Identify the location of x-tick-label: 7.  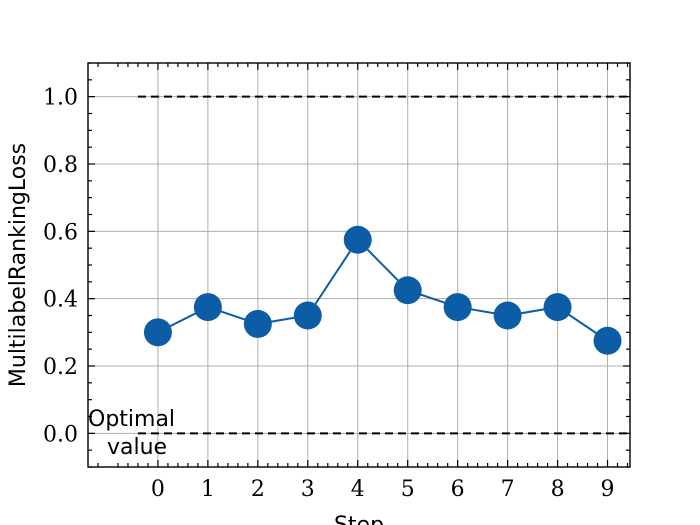
(508, 489).